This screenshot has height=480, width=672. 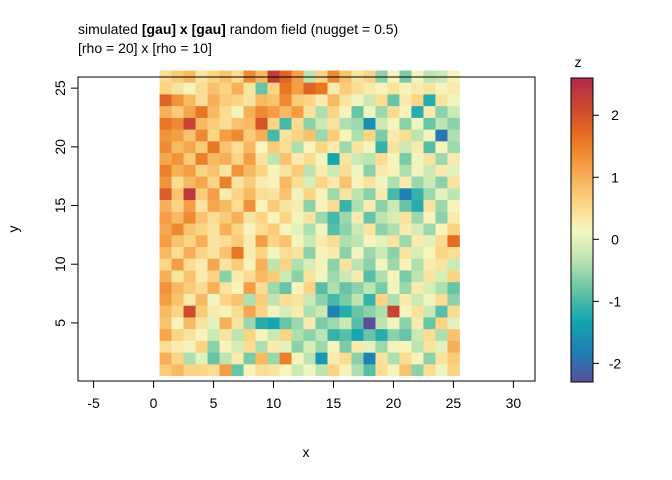 I want to click on title-segment-4: random field (nugget = 0.5), so click(x=312, y=29).